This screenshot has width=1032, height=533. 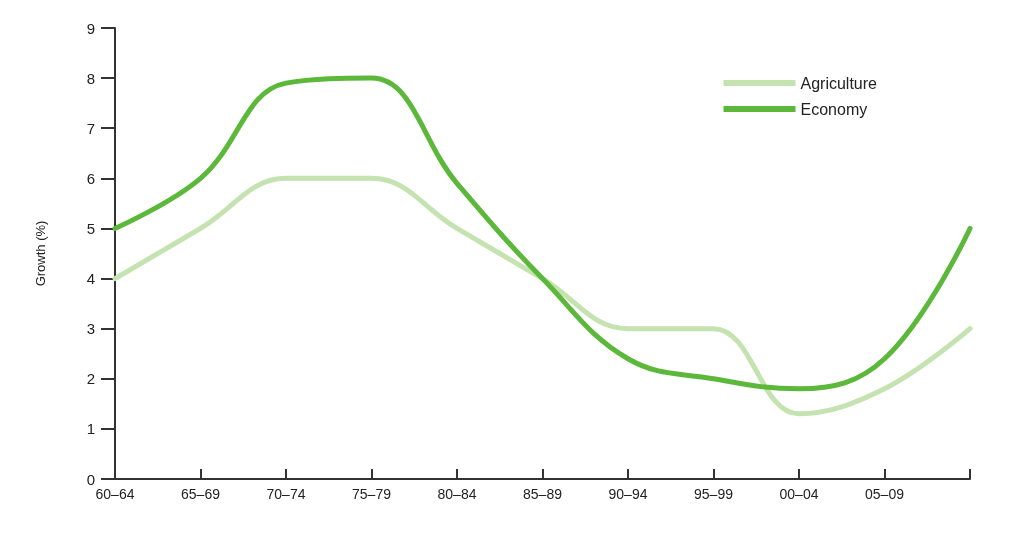 I want to click on x-tick-label: 90–94, so click(x=628, y=494).